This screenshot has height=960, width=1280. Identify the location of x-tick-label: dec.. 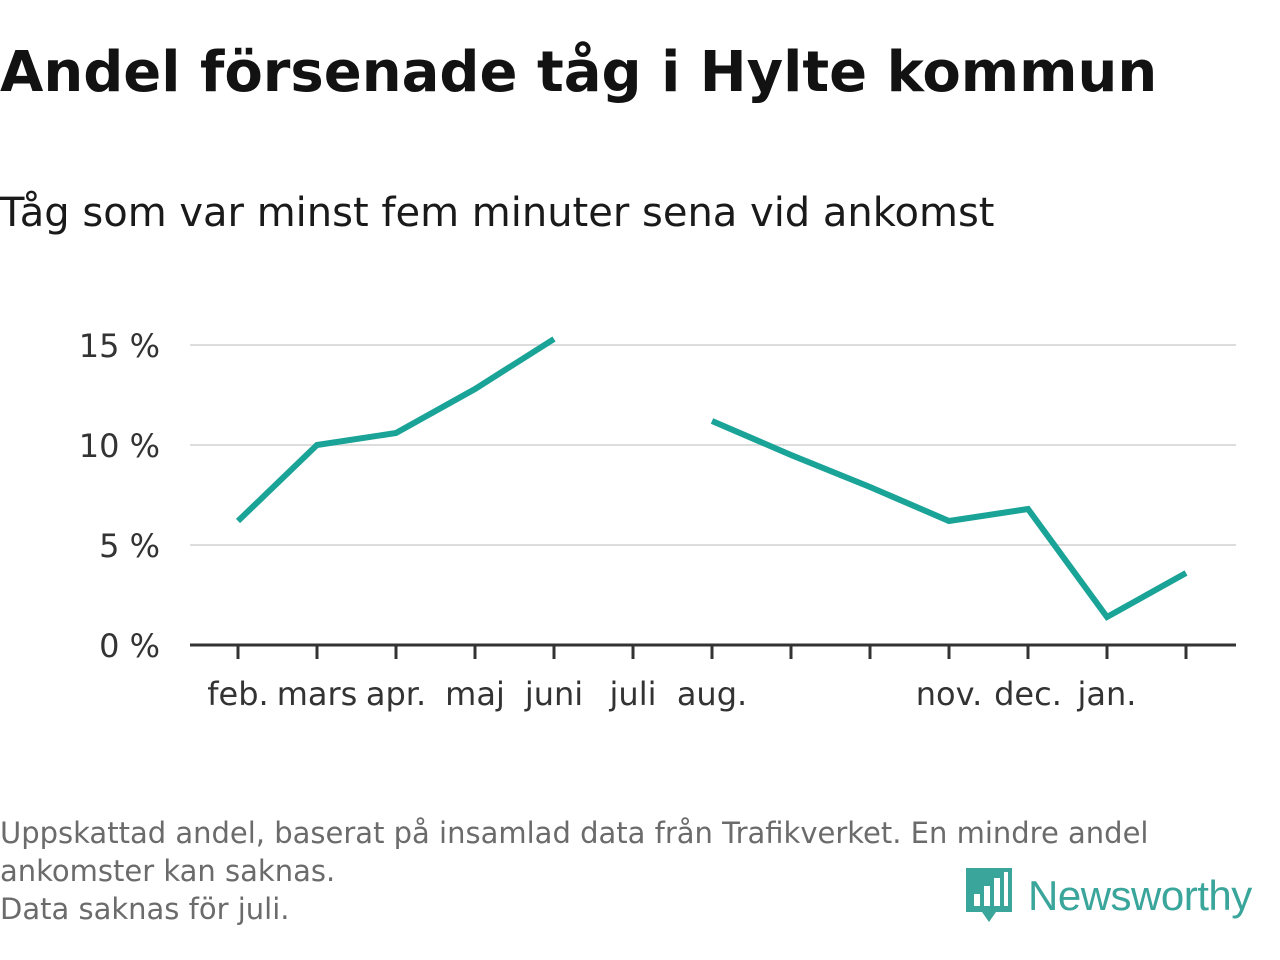
(1028, 694).